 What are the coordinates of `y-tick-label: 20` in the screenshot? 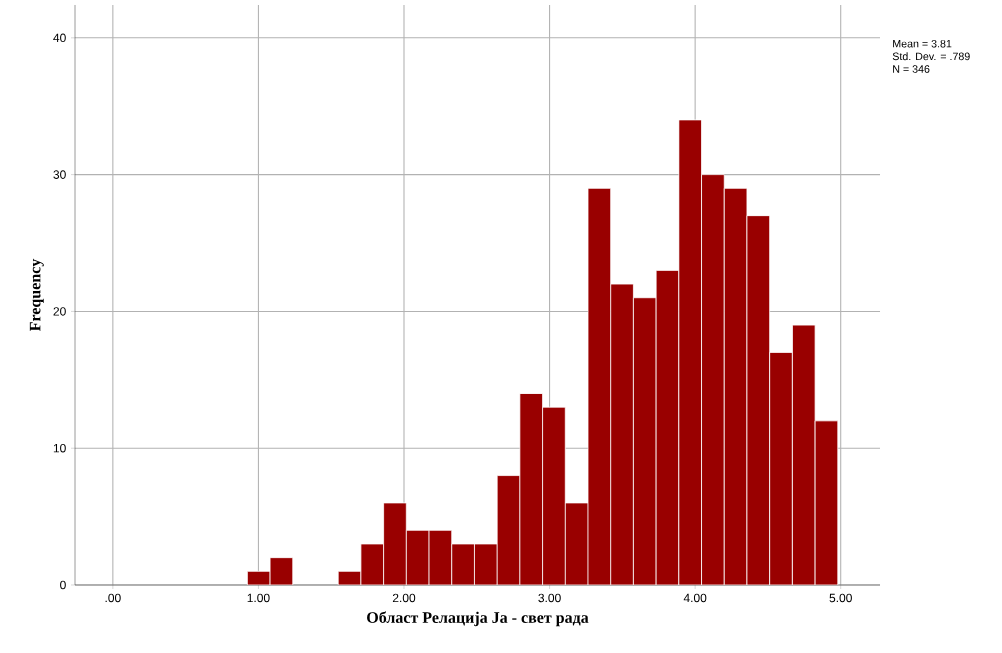 It's located at (59, 311).